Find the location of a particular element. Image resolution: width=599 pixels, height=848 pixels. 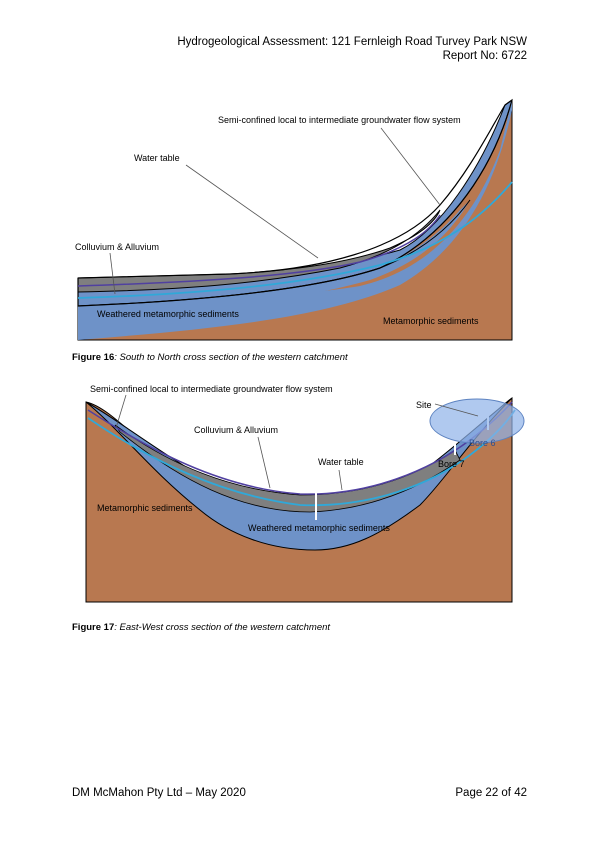

fig16-label-weathered: Weathered metamorphic sediments is located at coordinates (168, 314).